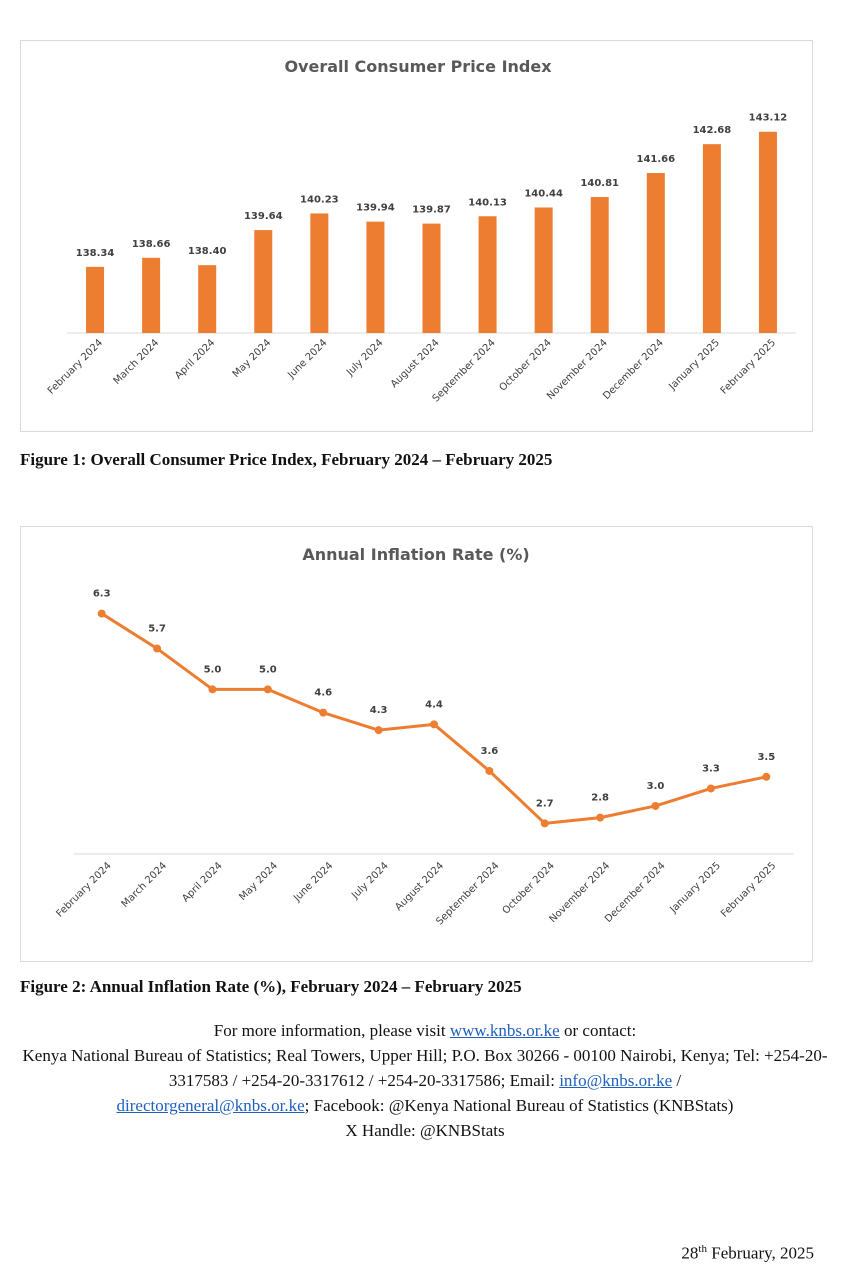 The image size is (850, 1280). Describe the element at coordinates (434, 718) in the screenshot. I see `inflation-series-line` at that location.